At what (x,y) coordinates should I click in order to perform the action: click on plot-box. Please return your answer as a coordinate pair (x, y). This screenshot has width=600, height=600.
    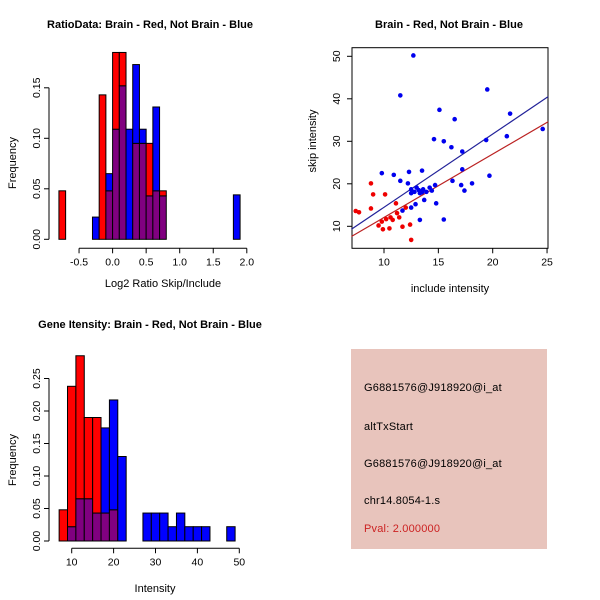
    Looking at the image, I should click on (450, 148).